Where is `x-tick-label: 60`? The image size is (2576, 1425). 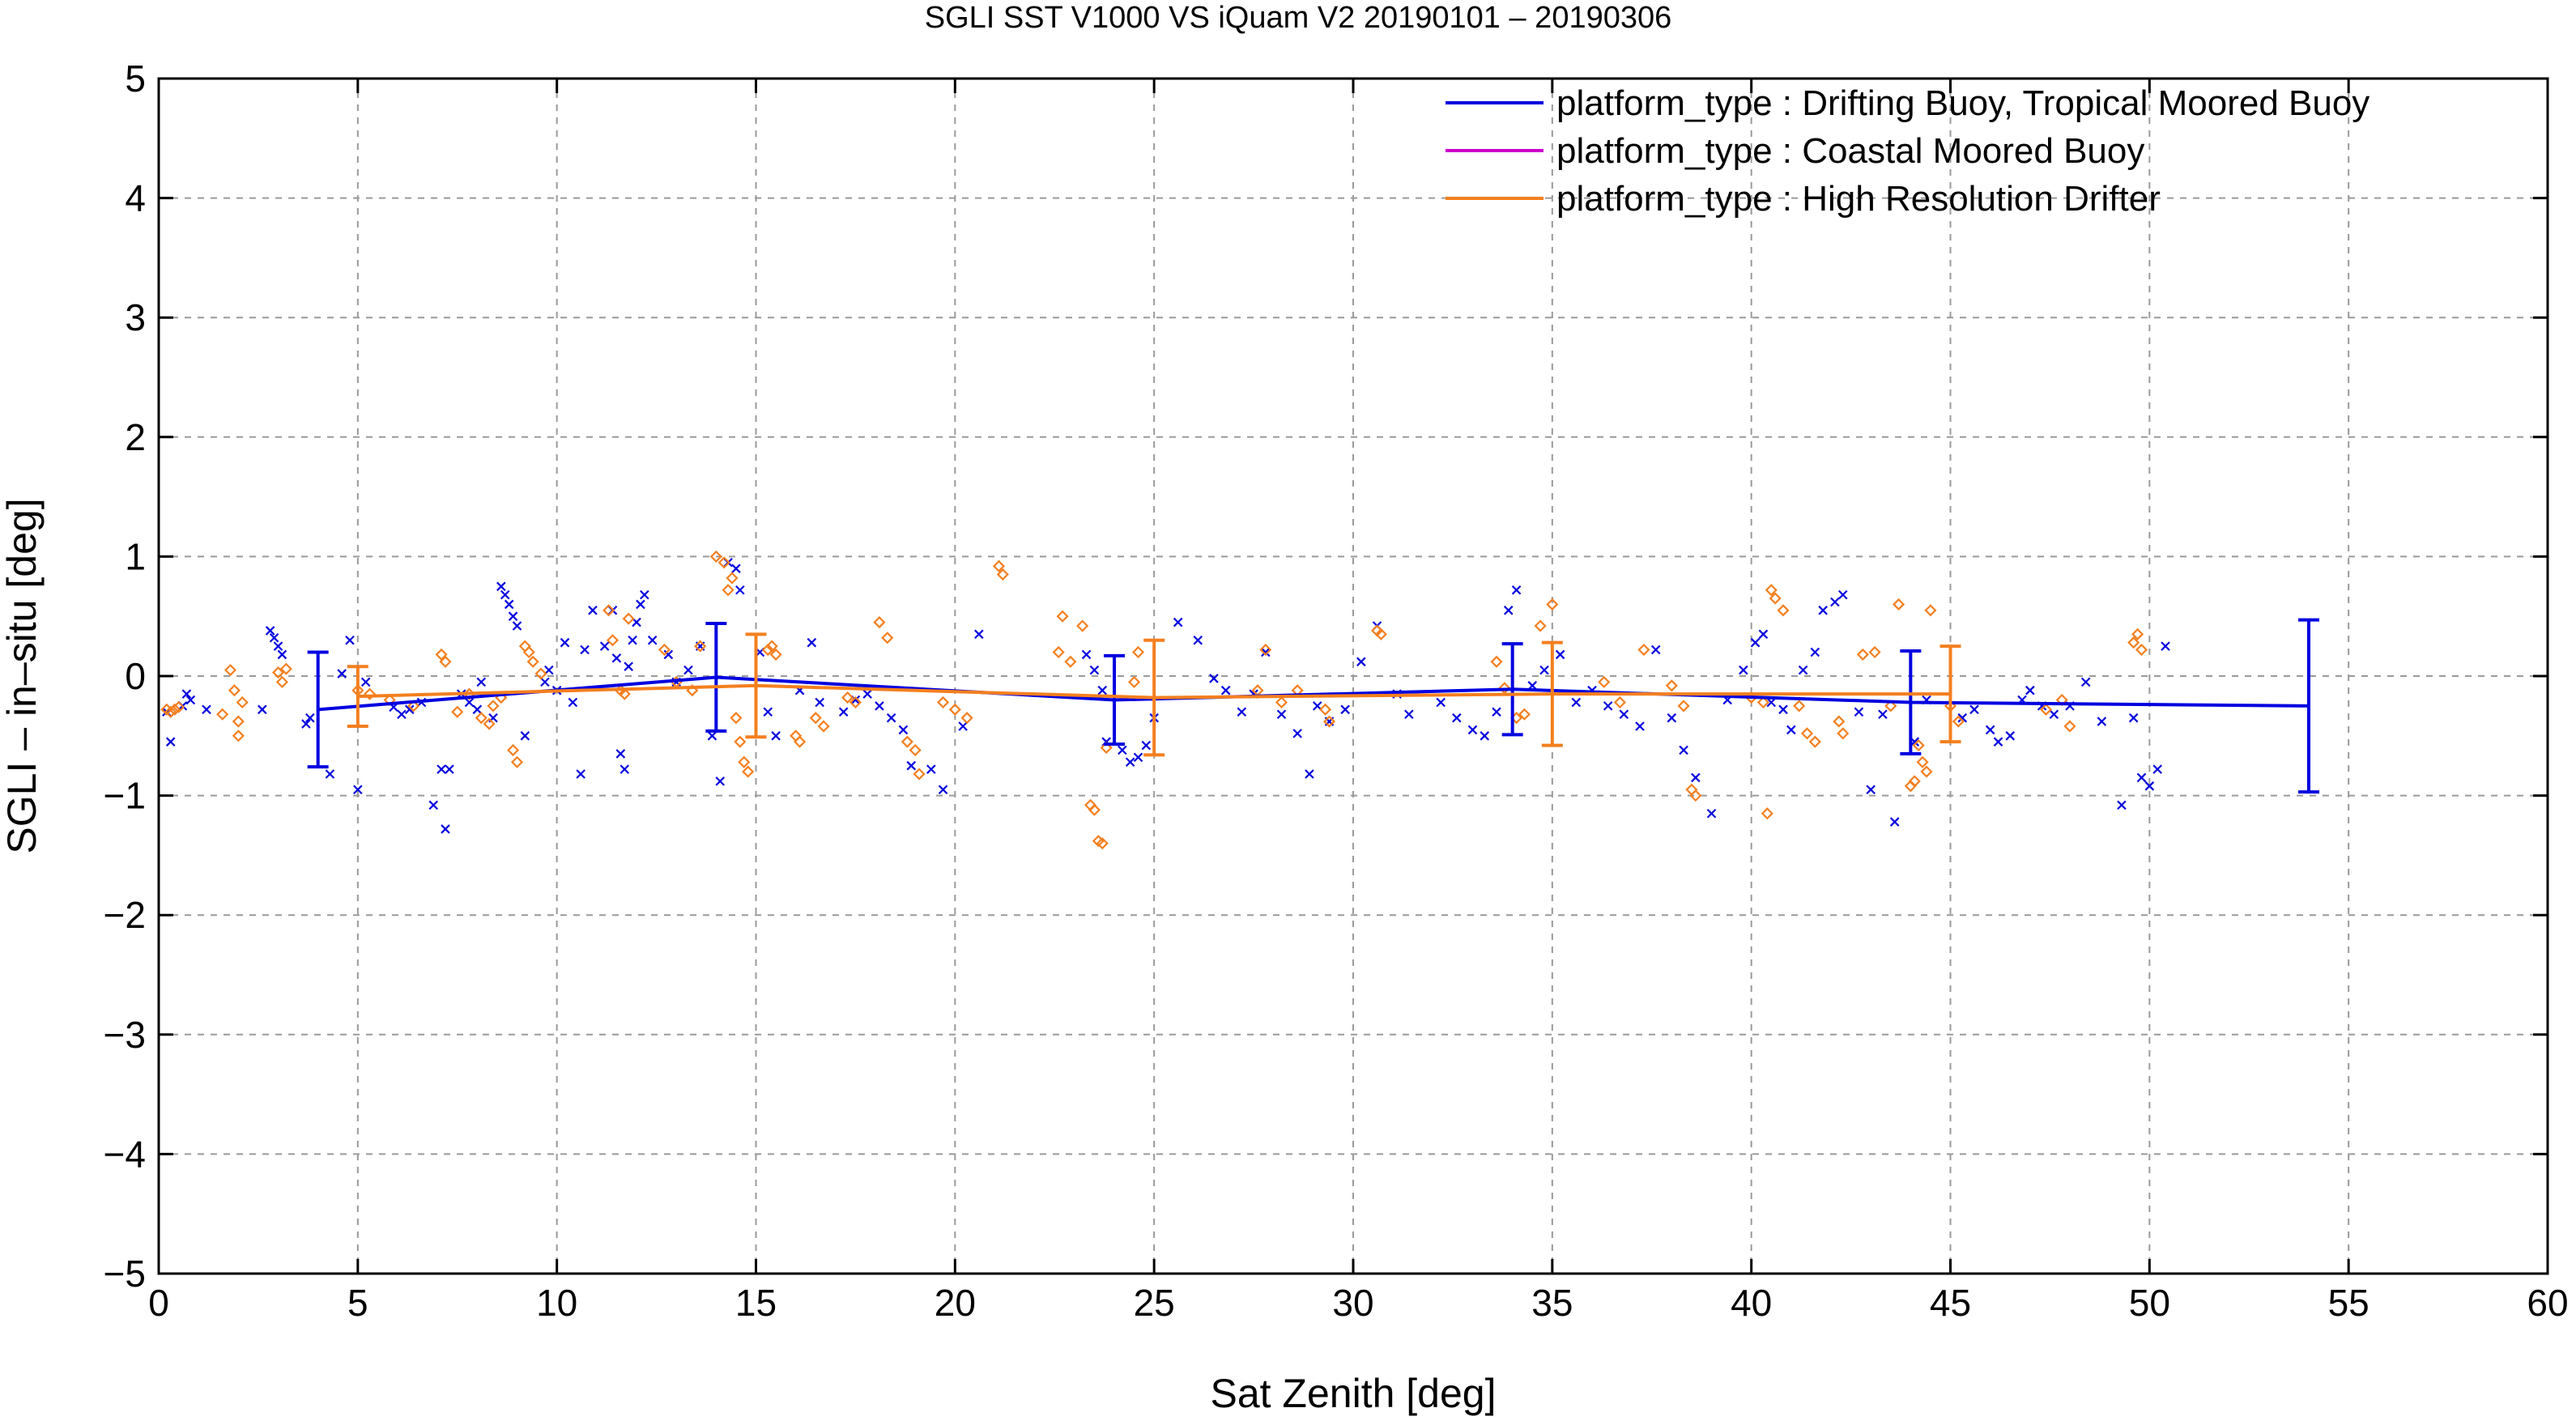 x-tick-label: 60 is located at coordinates (2547, 1303).